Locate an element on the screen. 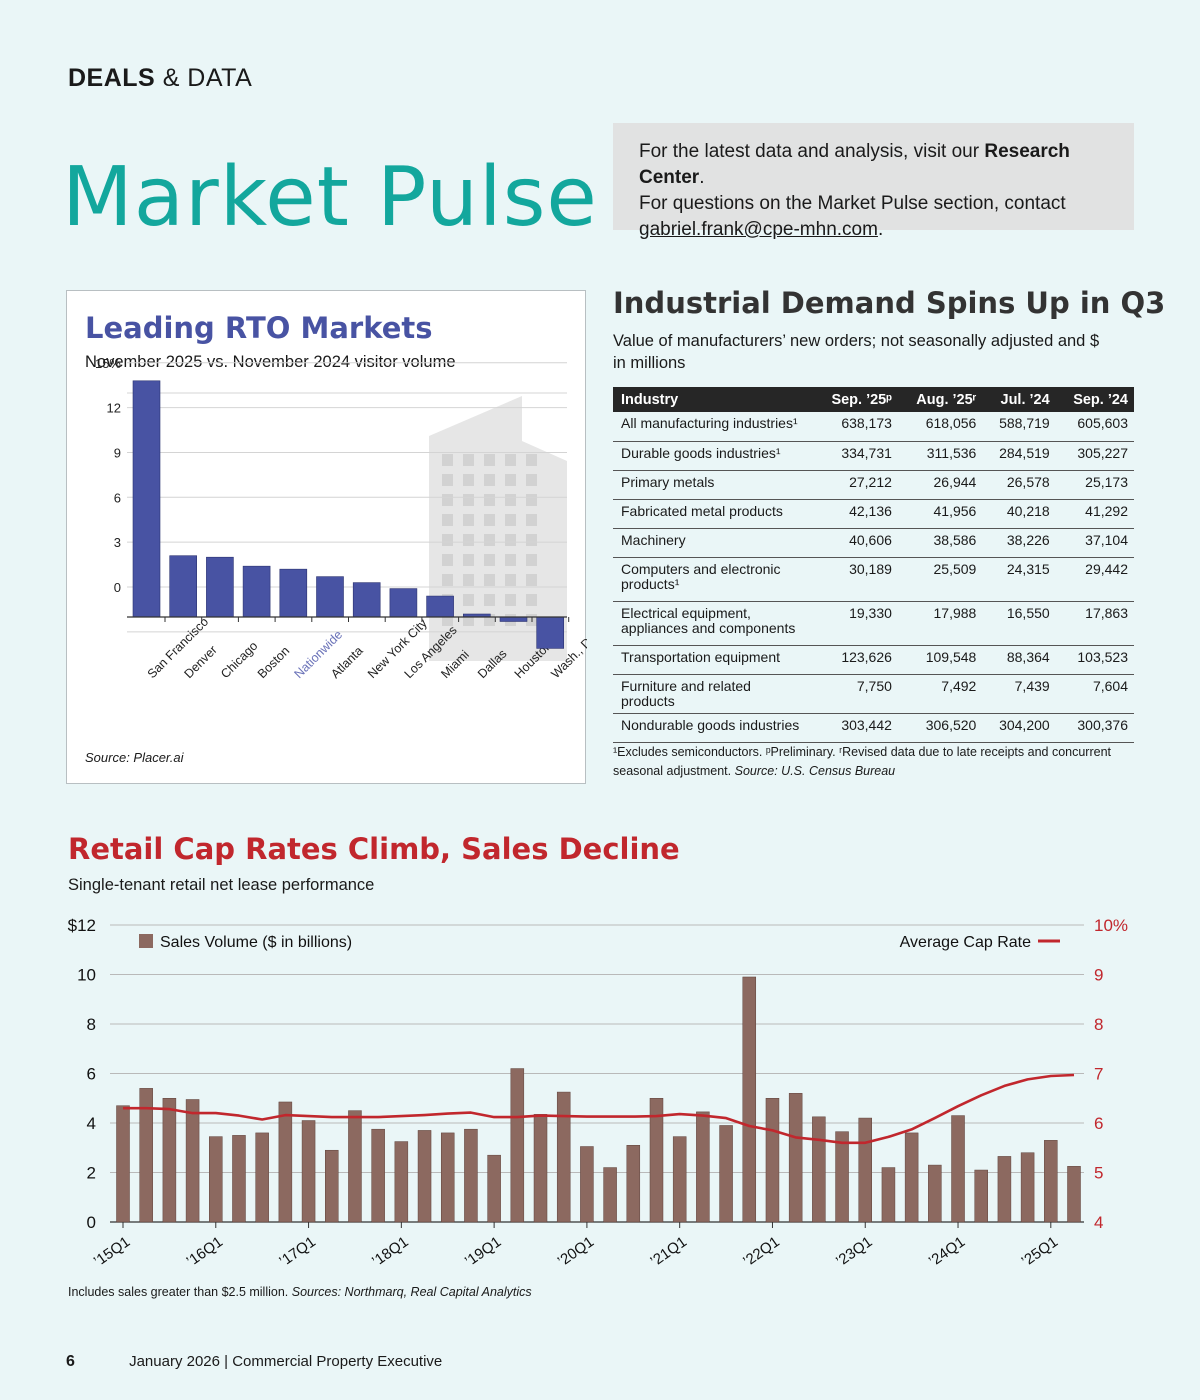 The image size is (1200, 1400). industry-name: Furniture and related products is located at coordinates (713, 694).